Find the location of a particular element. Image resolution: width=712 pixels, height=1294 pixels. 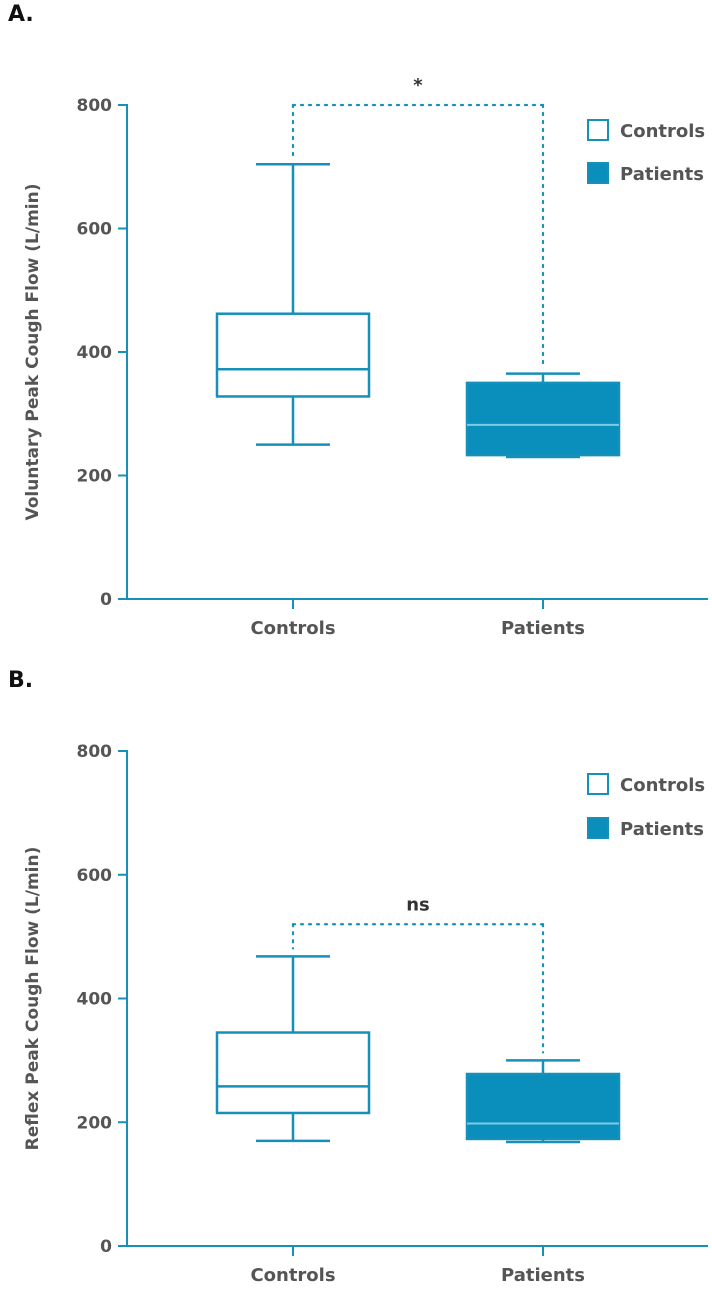

significance-label: * is located at coordinates (418, 85).